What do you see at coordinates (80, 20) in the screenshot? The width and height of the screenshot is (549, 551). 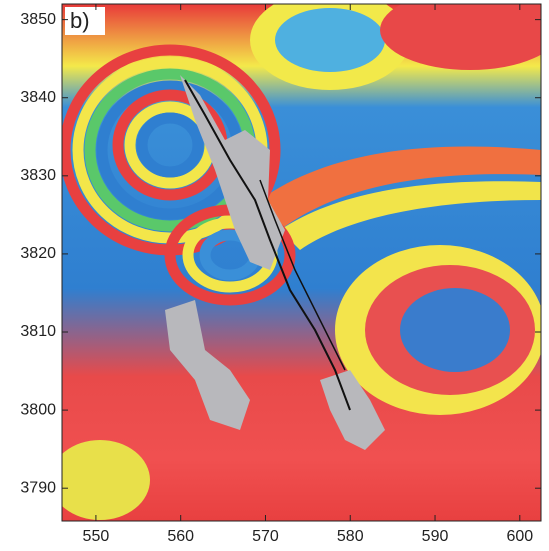 I see `panel-label: b)` at bounding box center [80, 20].